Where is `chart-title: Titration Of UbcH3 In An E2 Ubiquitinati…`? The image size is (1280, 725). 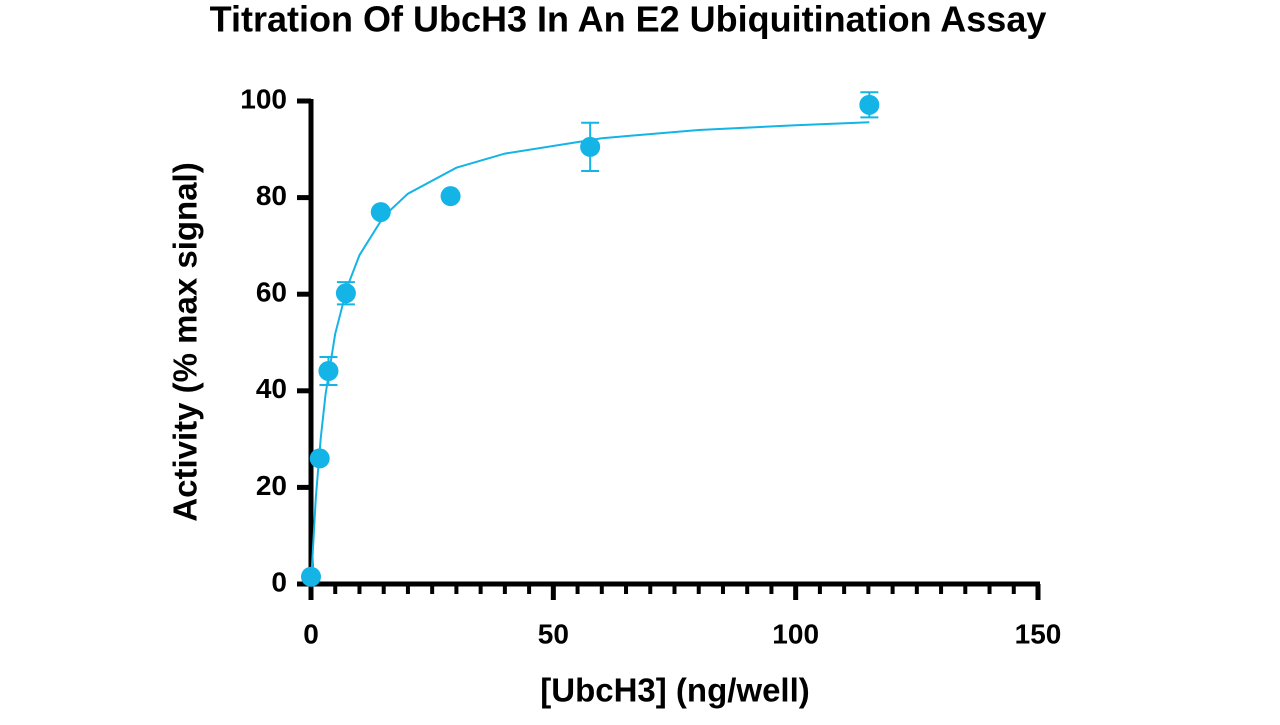
chart-title: Titration Of UbcH3 In An E2 Ubiquitinati… is located at coordinates (628, 20).